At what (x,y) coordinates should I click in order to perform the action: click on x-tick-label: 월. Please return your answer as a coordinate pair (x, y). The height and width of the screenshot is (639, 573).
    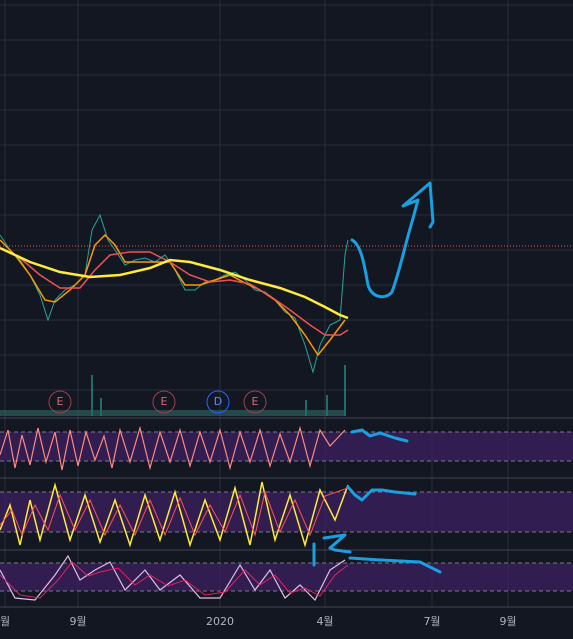
    Looking at the image, I should click on (5, 621).